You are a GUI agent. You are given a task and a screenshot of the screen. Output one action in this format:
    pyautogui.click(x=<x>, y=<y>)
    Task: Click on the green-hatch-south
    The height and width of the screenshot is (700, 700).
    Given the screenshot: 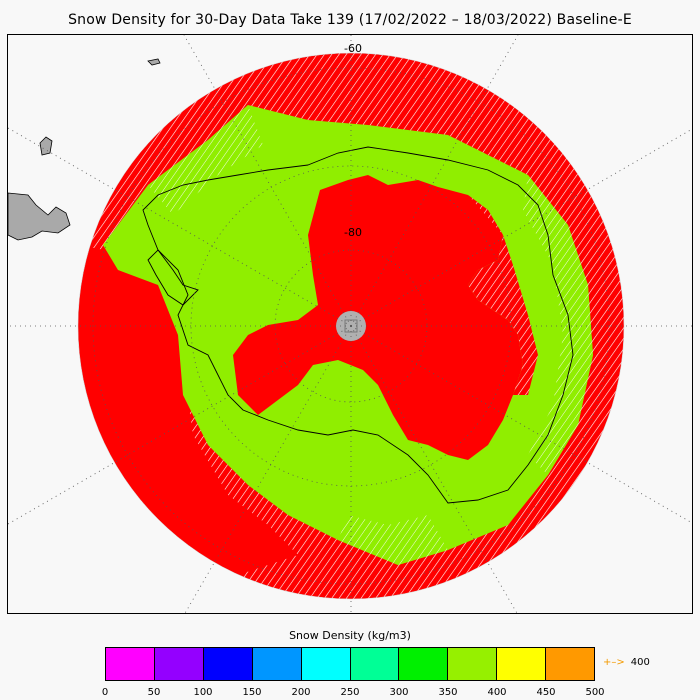 What is the action you would take?
    pyautogui.click(x=393, y=540)
    